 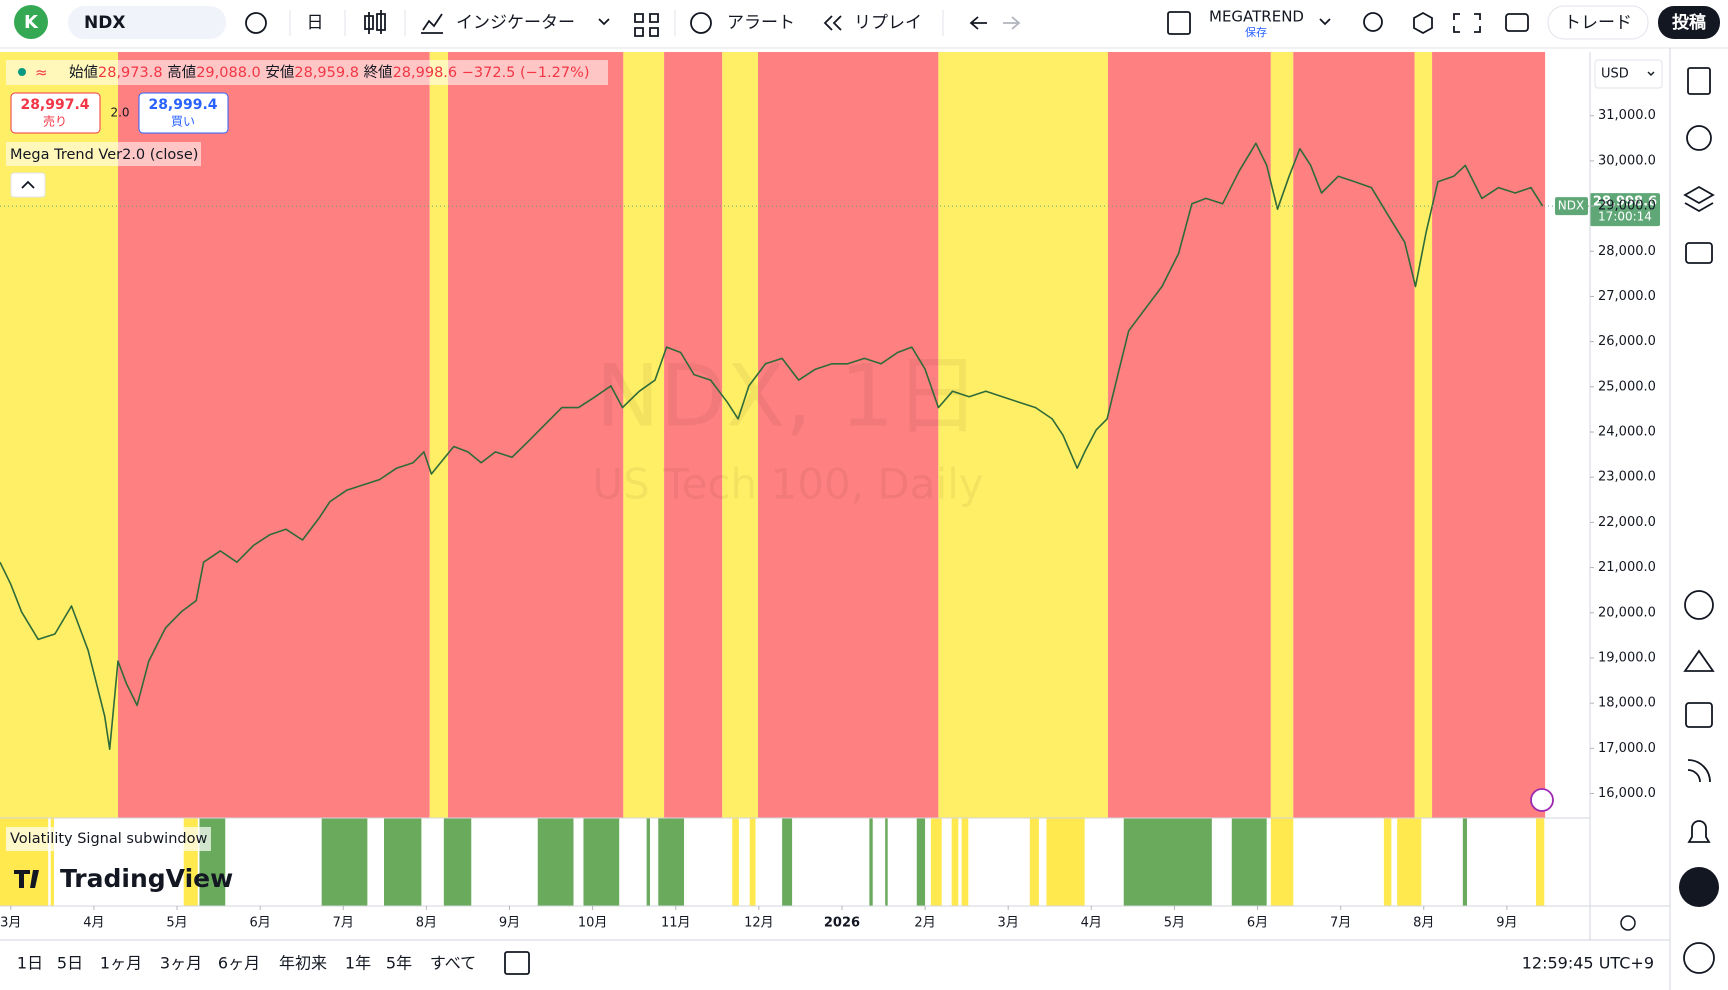 What do you see at coordinates (1699, 715) in the screenshot?
I see `calendar-icon` at bounding box center [1699, 715].